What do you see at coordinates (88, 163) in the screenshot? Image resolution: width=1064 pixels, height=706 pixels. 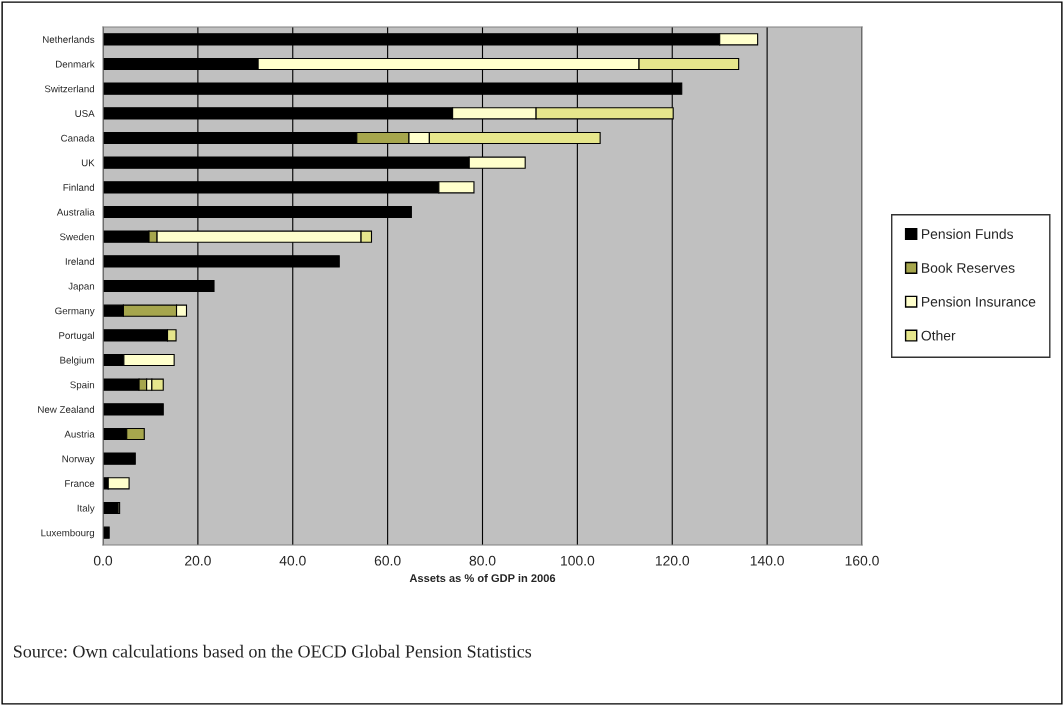 I see `y-tick-label: UK` at bounding box center [88, 163].